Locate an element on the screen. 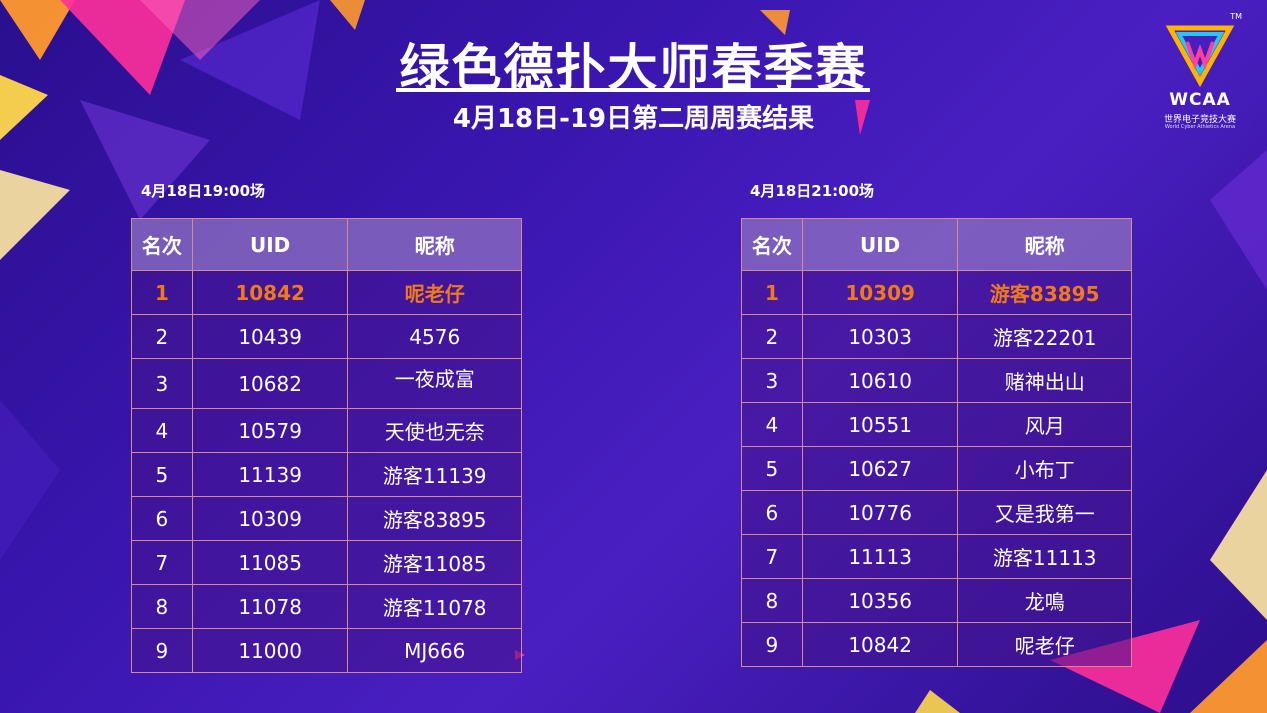  nickname-cell: 小布丁 is located at coordinates (1044, 468).